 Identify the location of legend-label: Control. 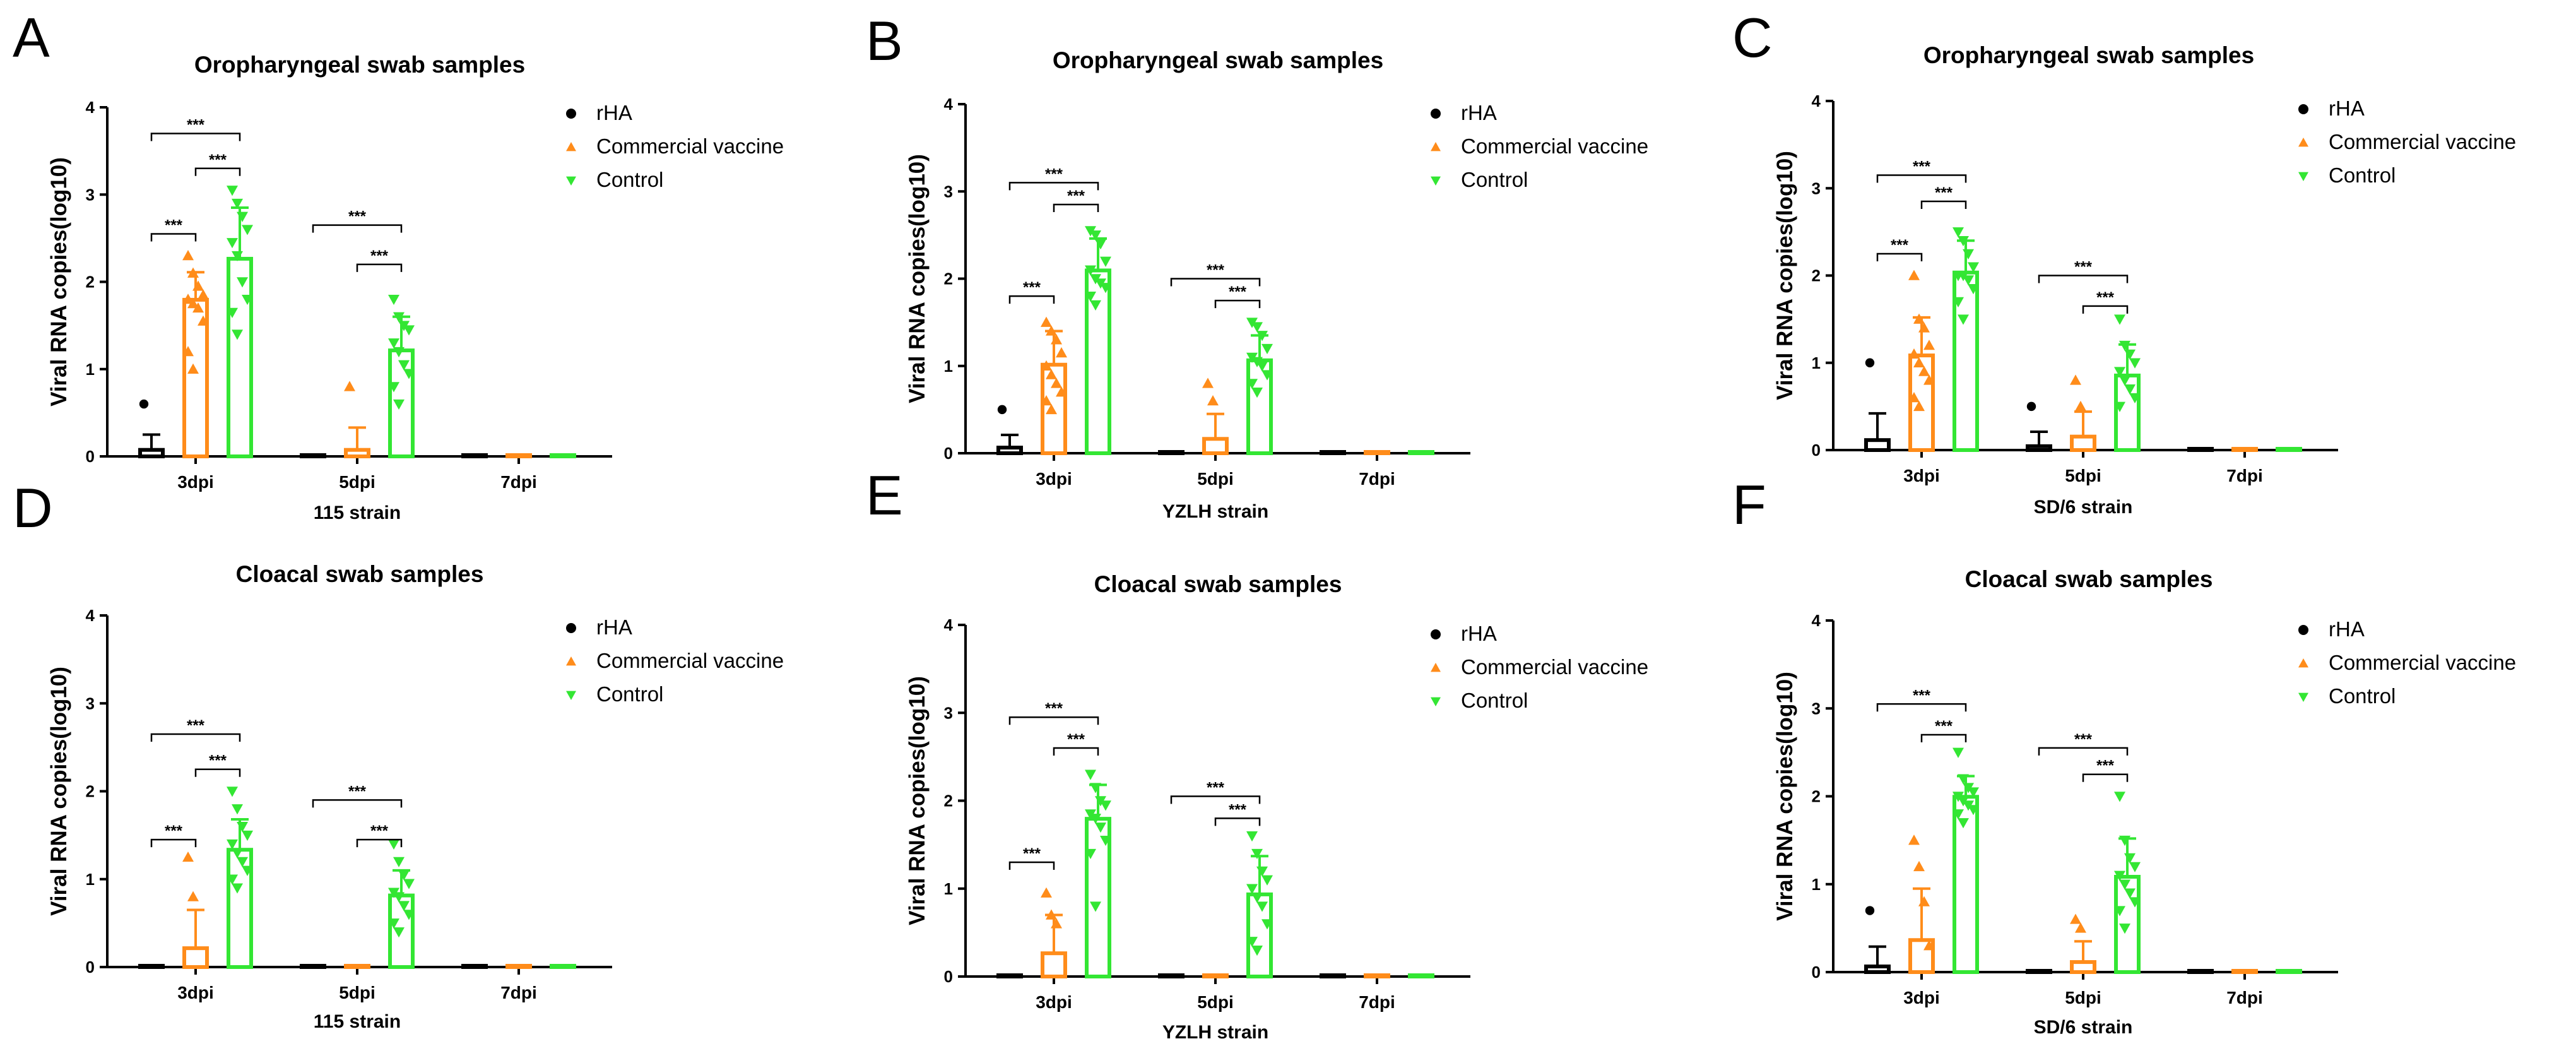
(2363, 175).